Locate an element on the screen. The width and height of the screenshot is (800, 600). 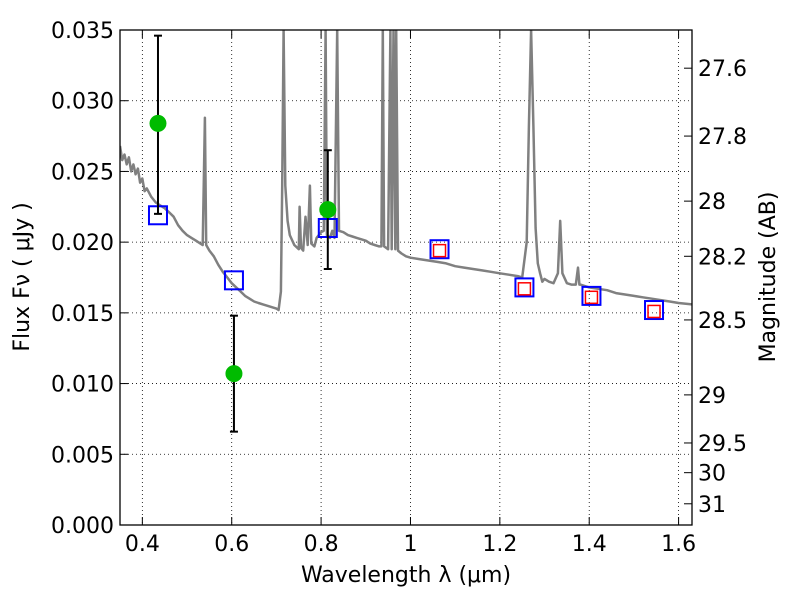
x-tick-label: 0.4 is located at coordinates (142, 544).